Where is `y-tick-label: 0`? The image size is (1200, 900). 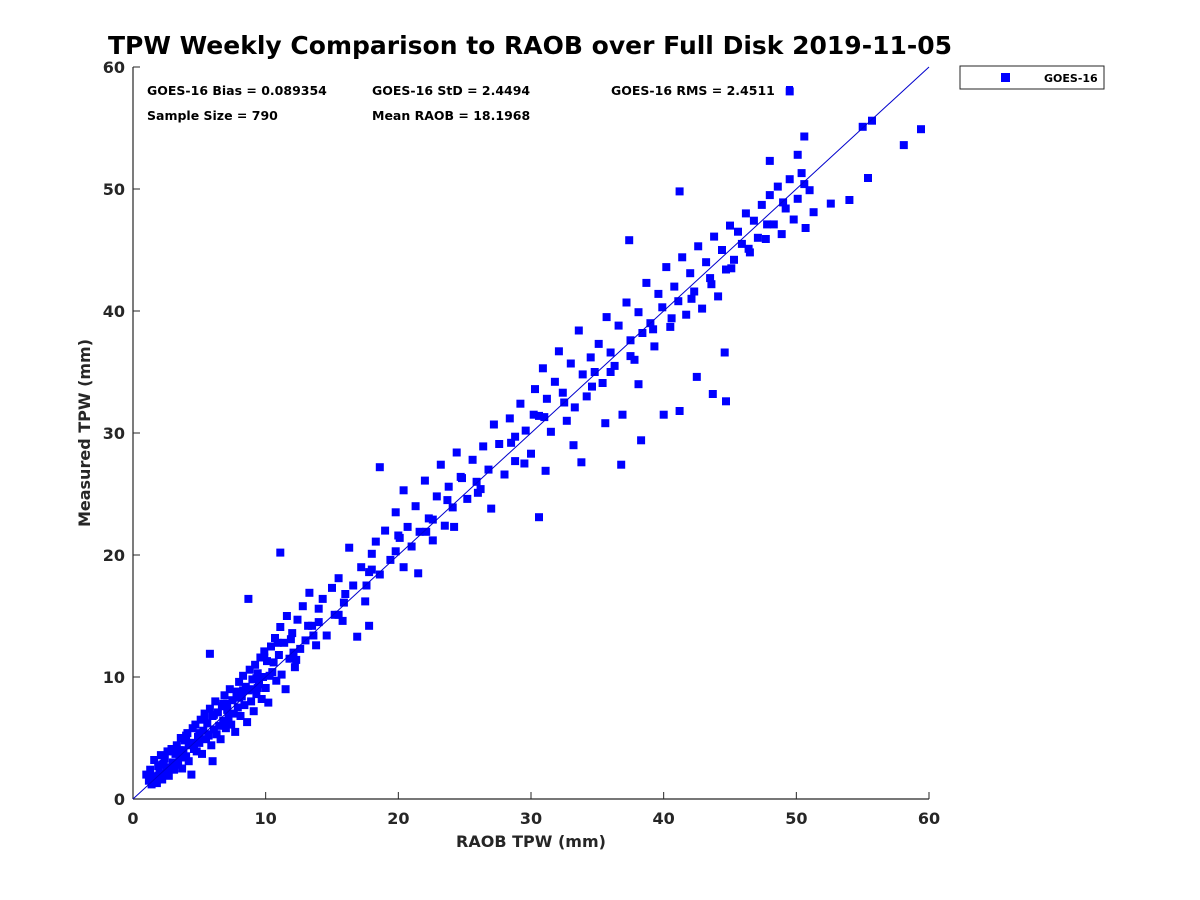 y-tick-label: 0 is located at coordinates (119, 799).